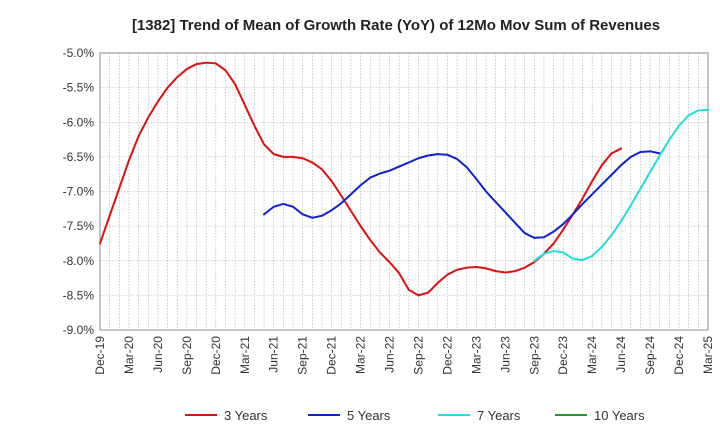 This screenshot has width=720, height=440. What do you see at coordinates (303, 355) in the screenshot?
I see `x-tick-label: Sep-21` at bounding box center [303, 355].